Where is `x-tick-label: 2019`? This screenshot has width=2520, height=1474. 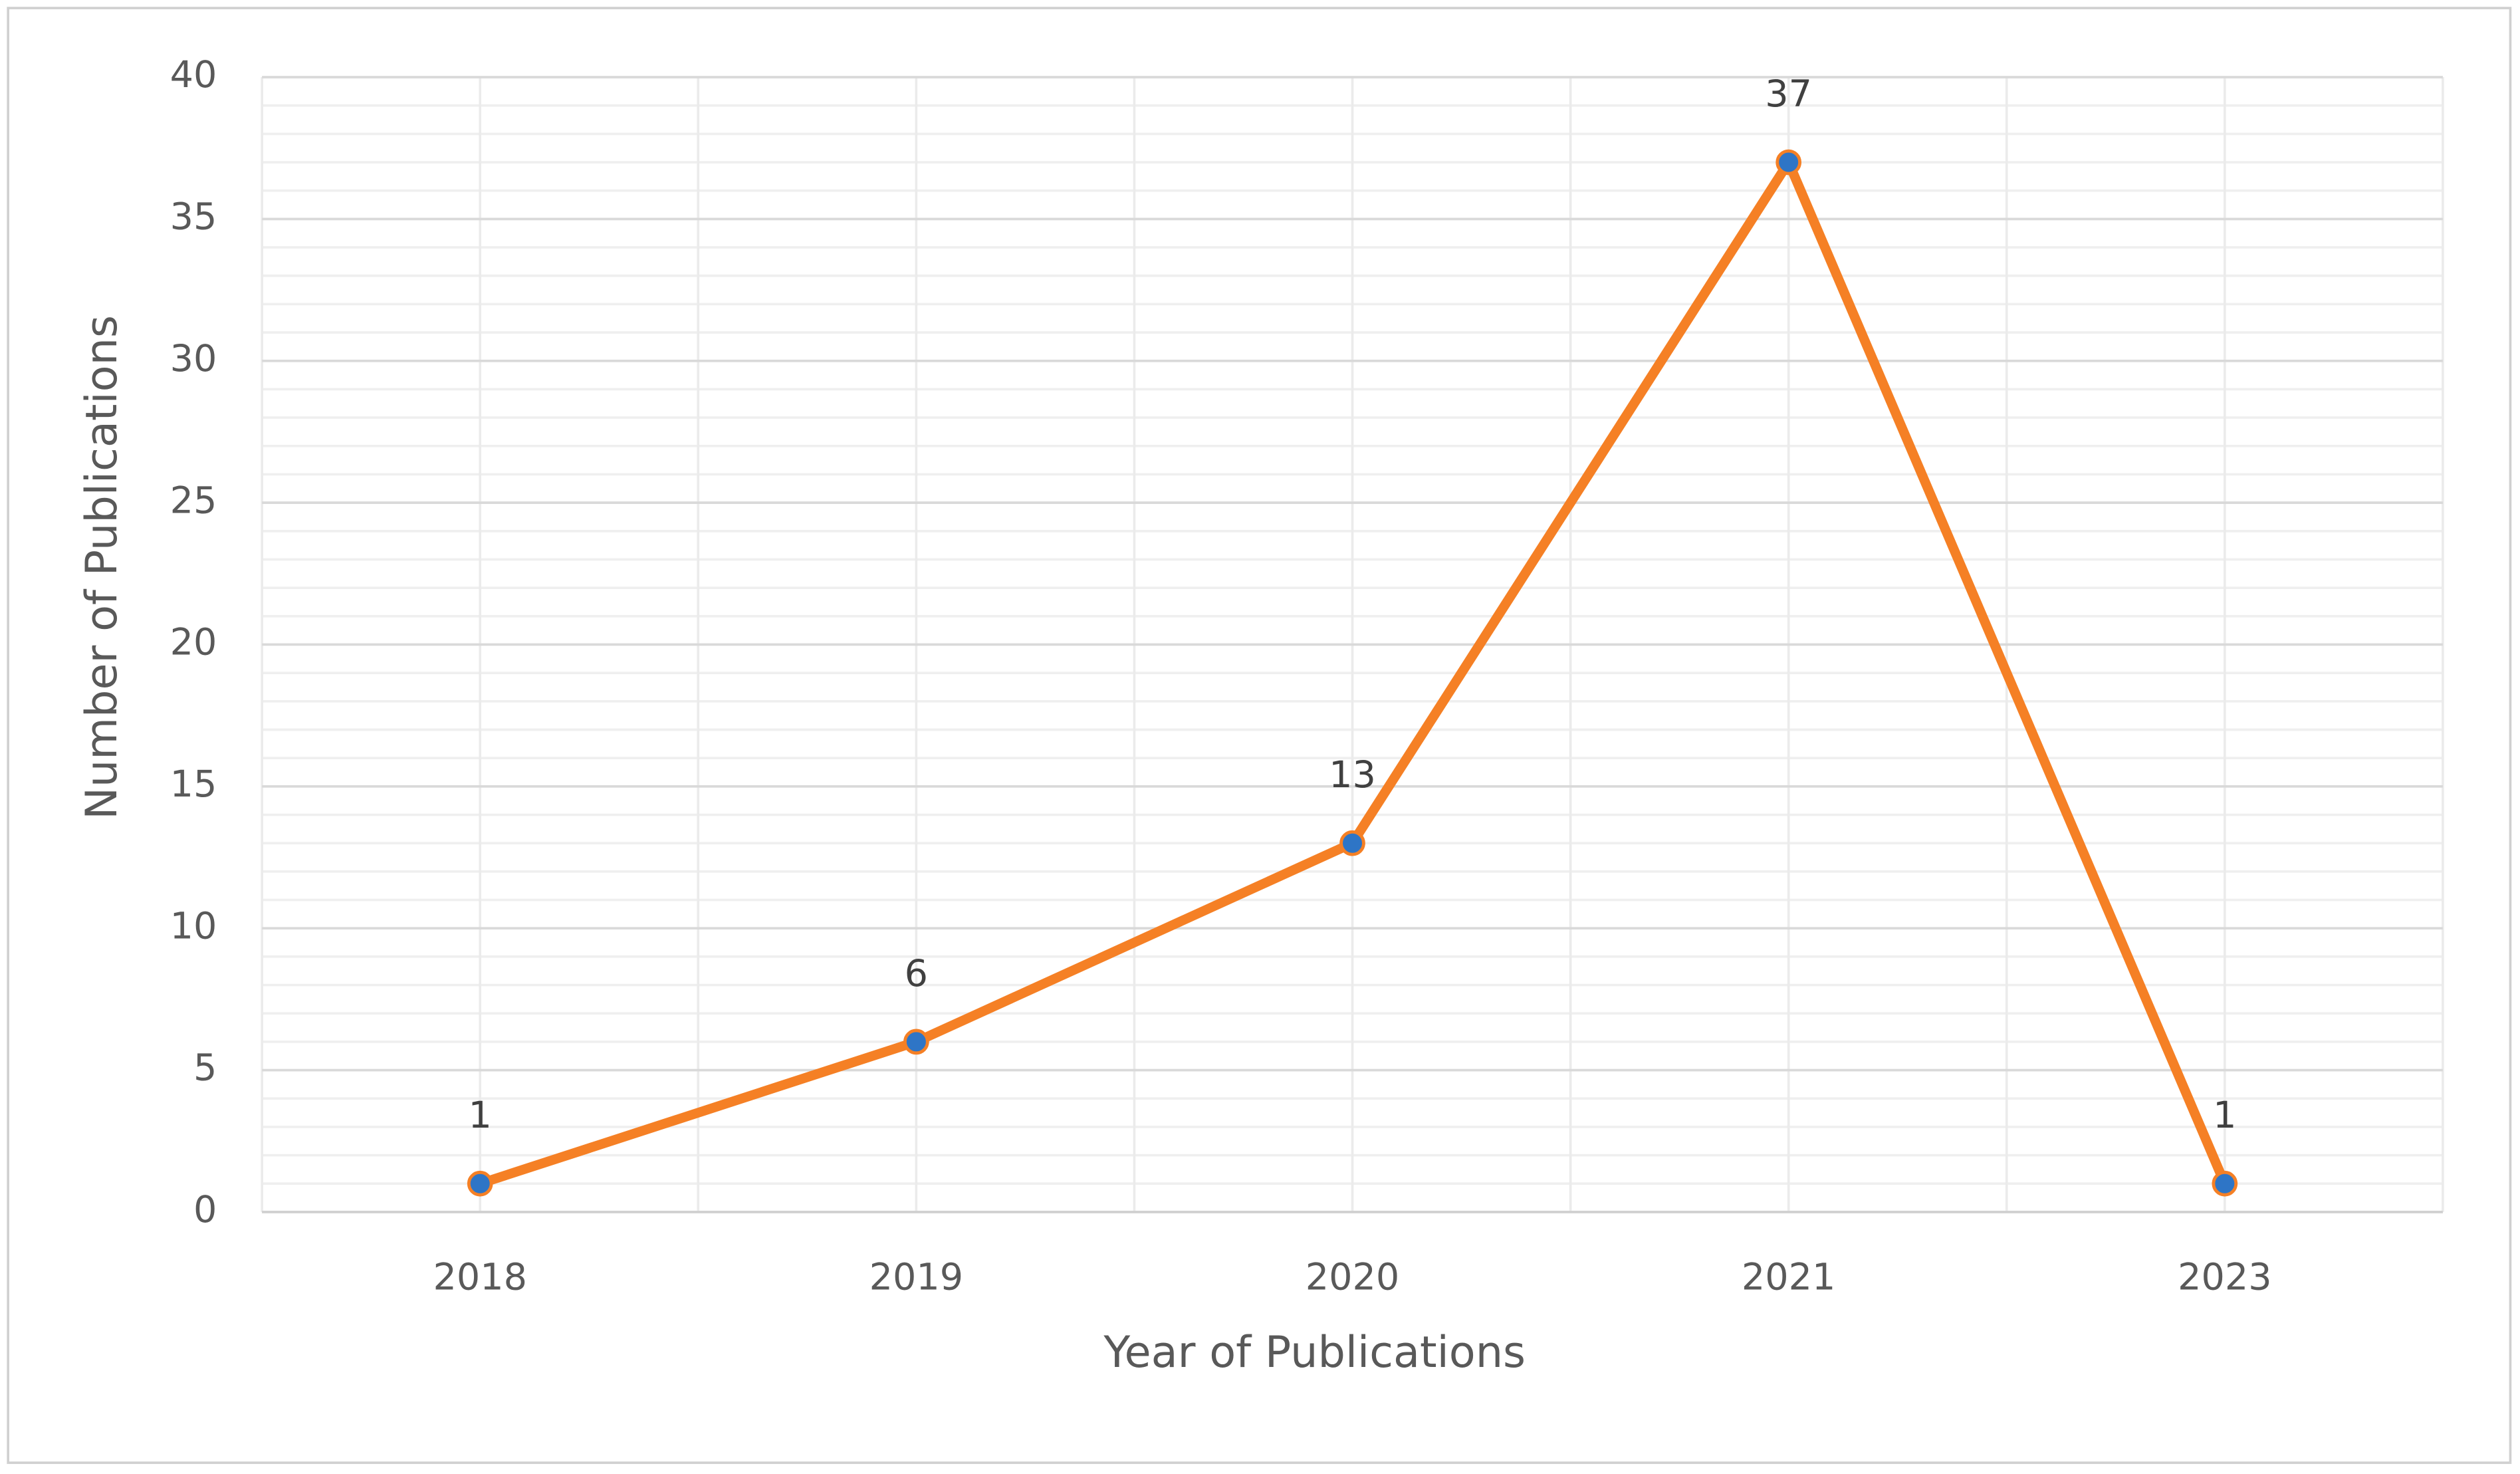 x-tick-label: 2019 is located at coordinates (916, 1277).